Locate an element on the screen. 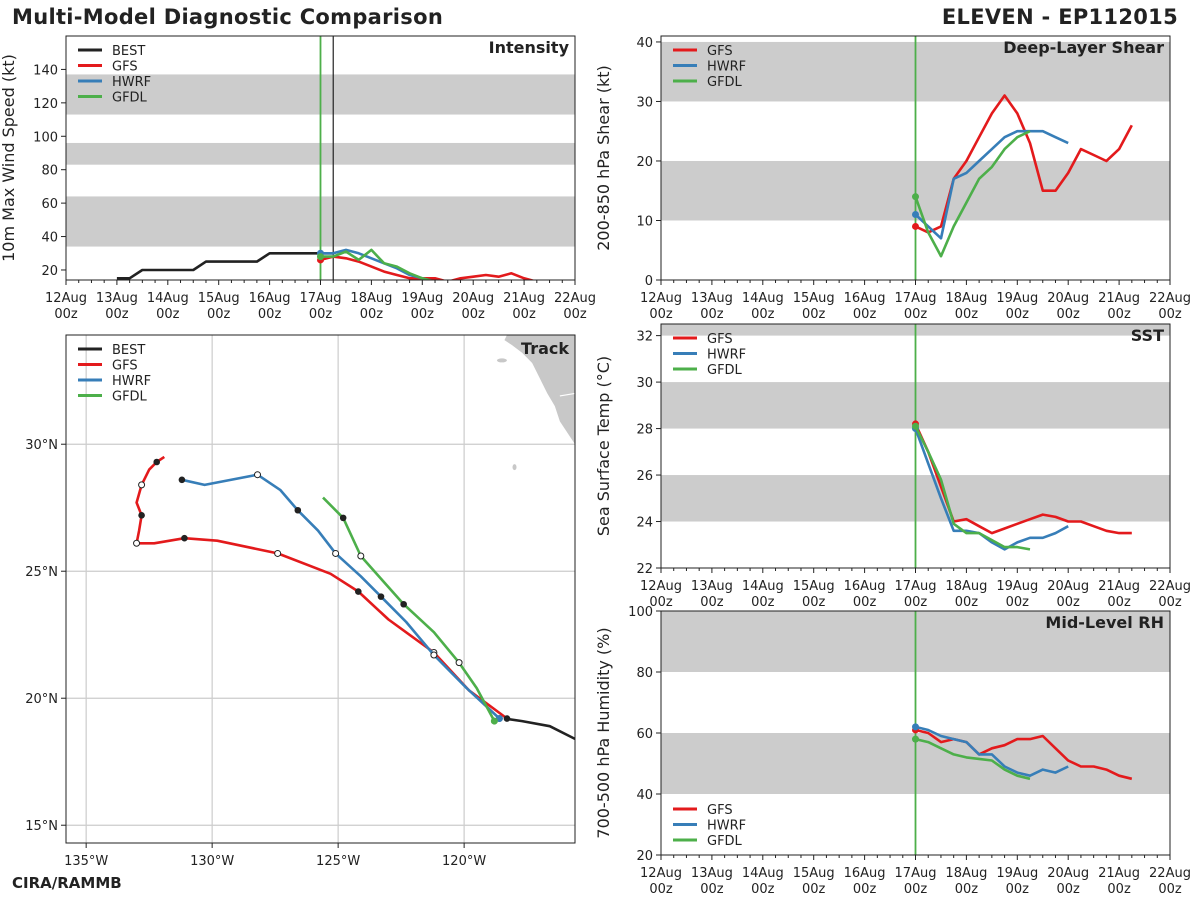 This screenshot has height=900, width=1200. shear-ytick-label: 20 is located at coordinates (644, 162).